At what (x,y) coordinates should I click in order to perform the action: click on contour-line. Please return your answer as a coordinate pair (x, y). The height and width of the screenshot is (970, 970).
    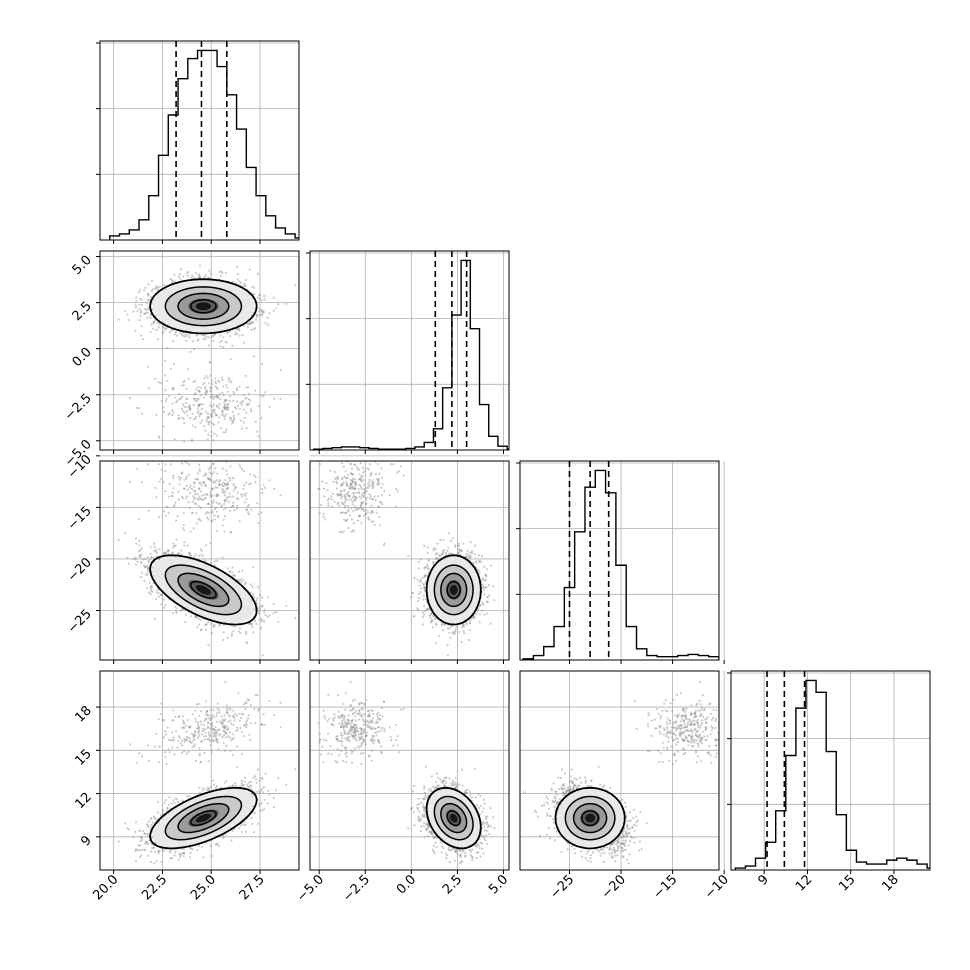
    Looking at the image, I should click on (453, 818).